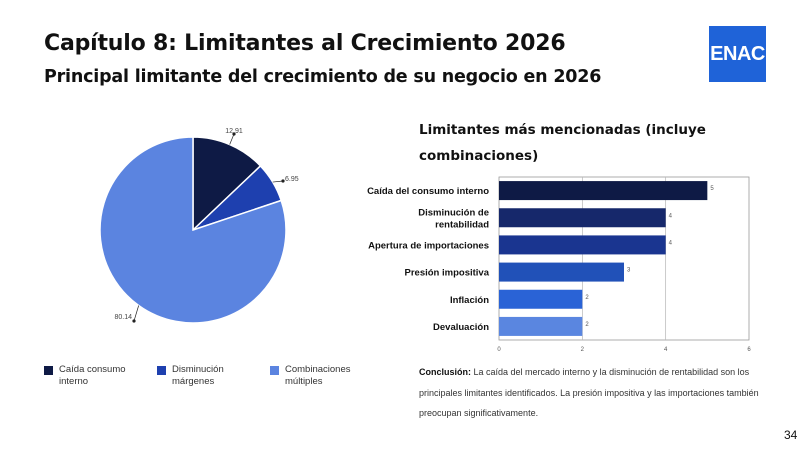  What do you see at coordinates (749, 350) in the screenshot?
I see `x-tick-label: 6` at bounding box center [749, 350].